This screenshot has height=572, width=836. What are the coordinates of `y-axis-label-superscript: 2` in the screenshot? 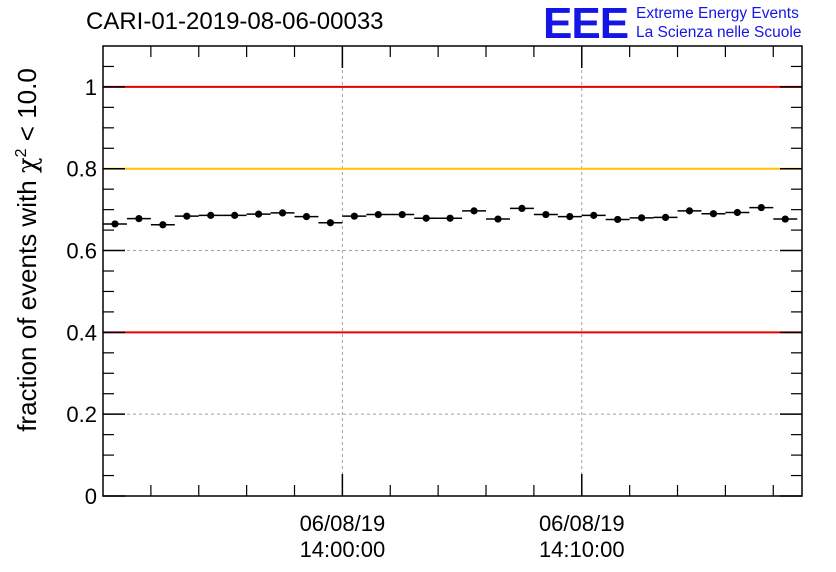 It's located at (21, 152).